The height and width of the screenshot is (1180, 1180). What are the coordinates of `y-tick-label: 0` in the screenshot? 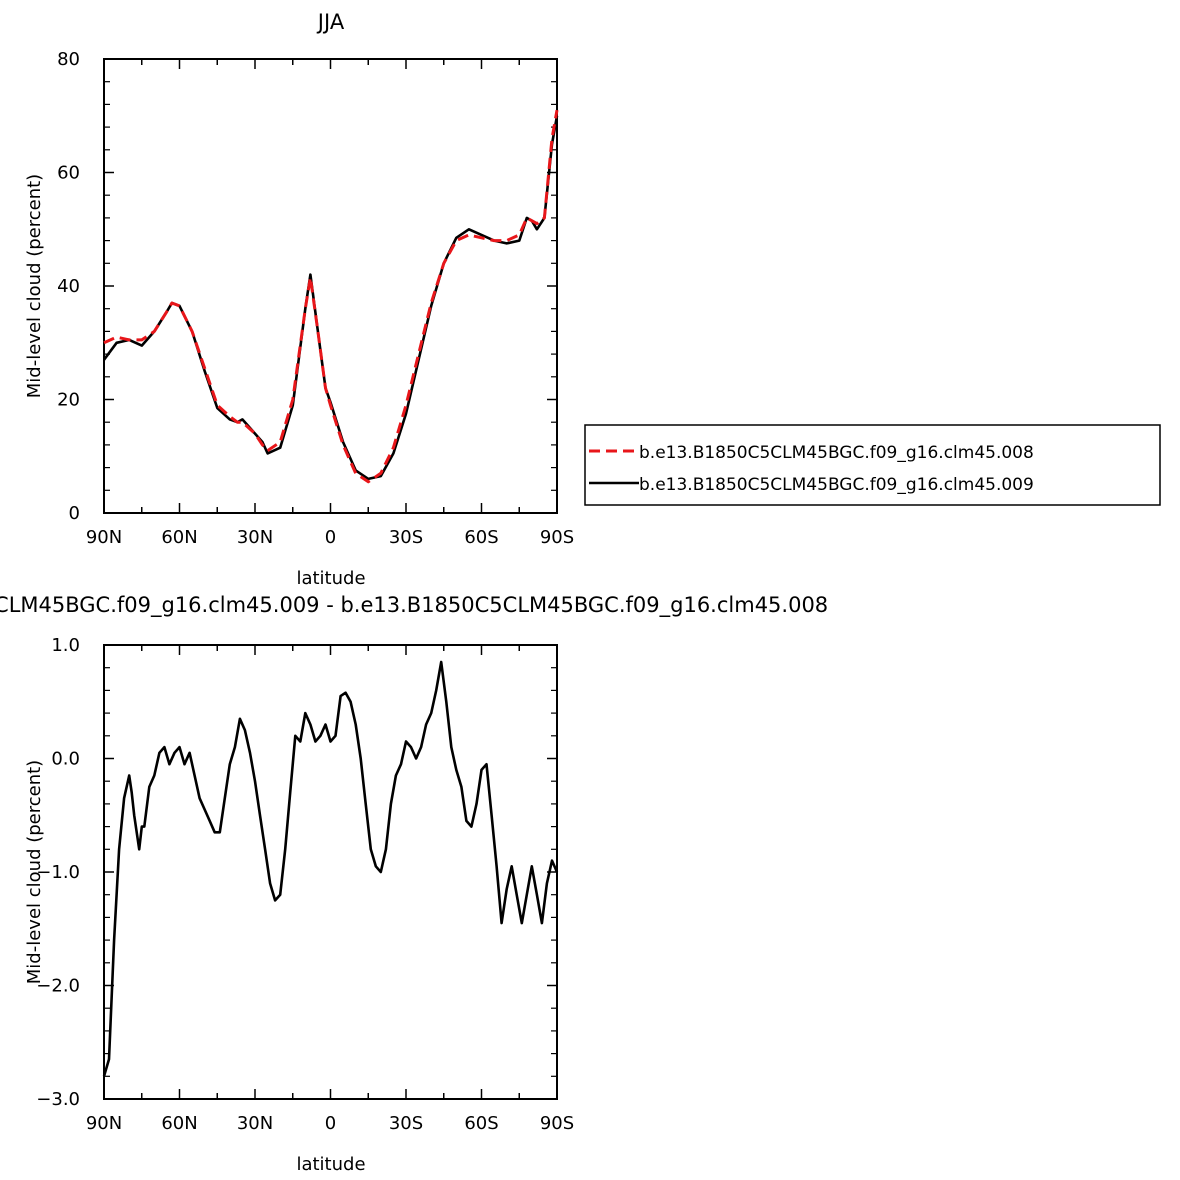 It's located at (74, 513).